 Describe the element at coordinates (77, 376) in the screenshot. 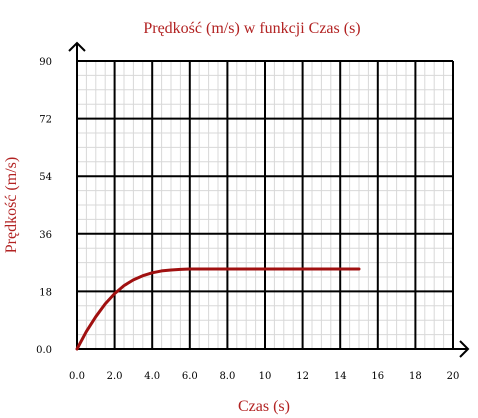

I see `x-tick-label: 0.0` at that location.